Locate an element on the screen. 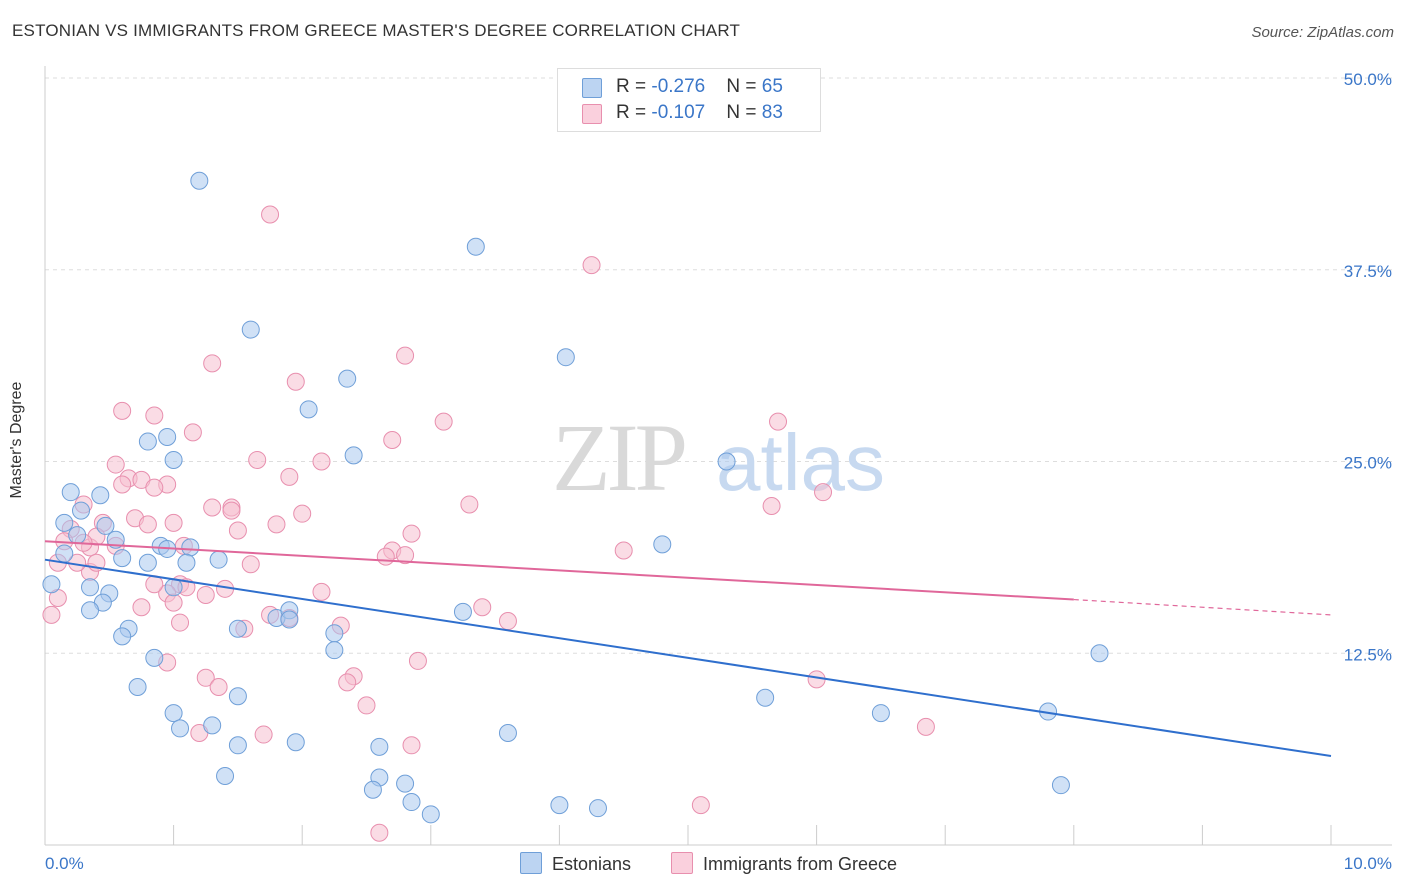 The width and height of the screenshot is (1406, 892). y-tick-label: 37.5% is located at coordinates (1368, 271).